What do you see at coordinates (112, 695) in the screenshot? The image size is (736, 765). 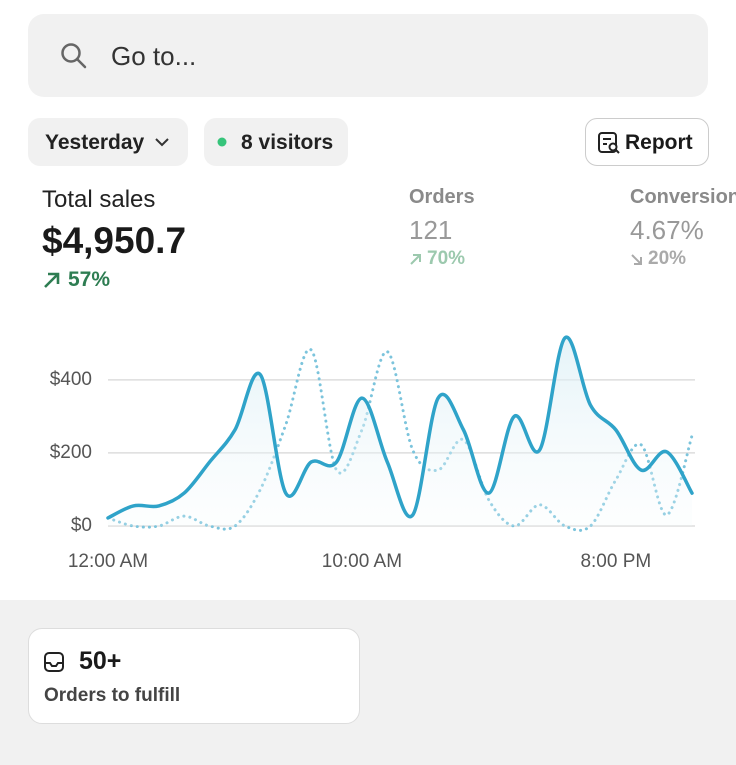 I see `card-label: Orders to fulfill` at bounding box center [112, 695].